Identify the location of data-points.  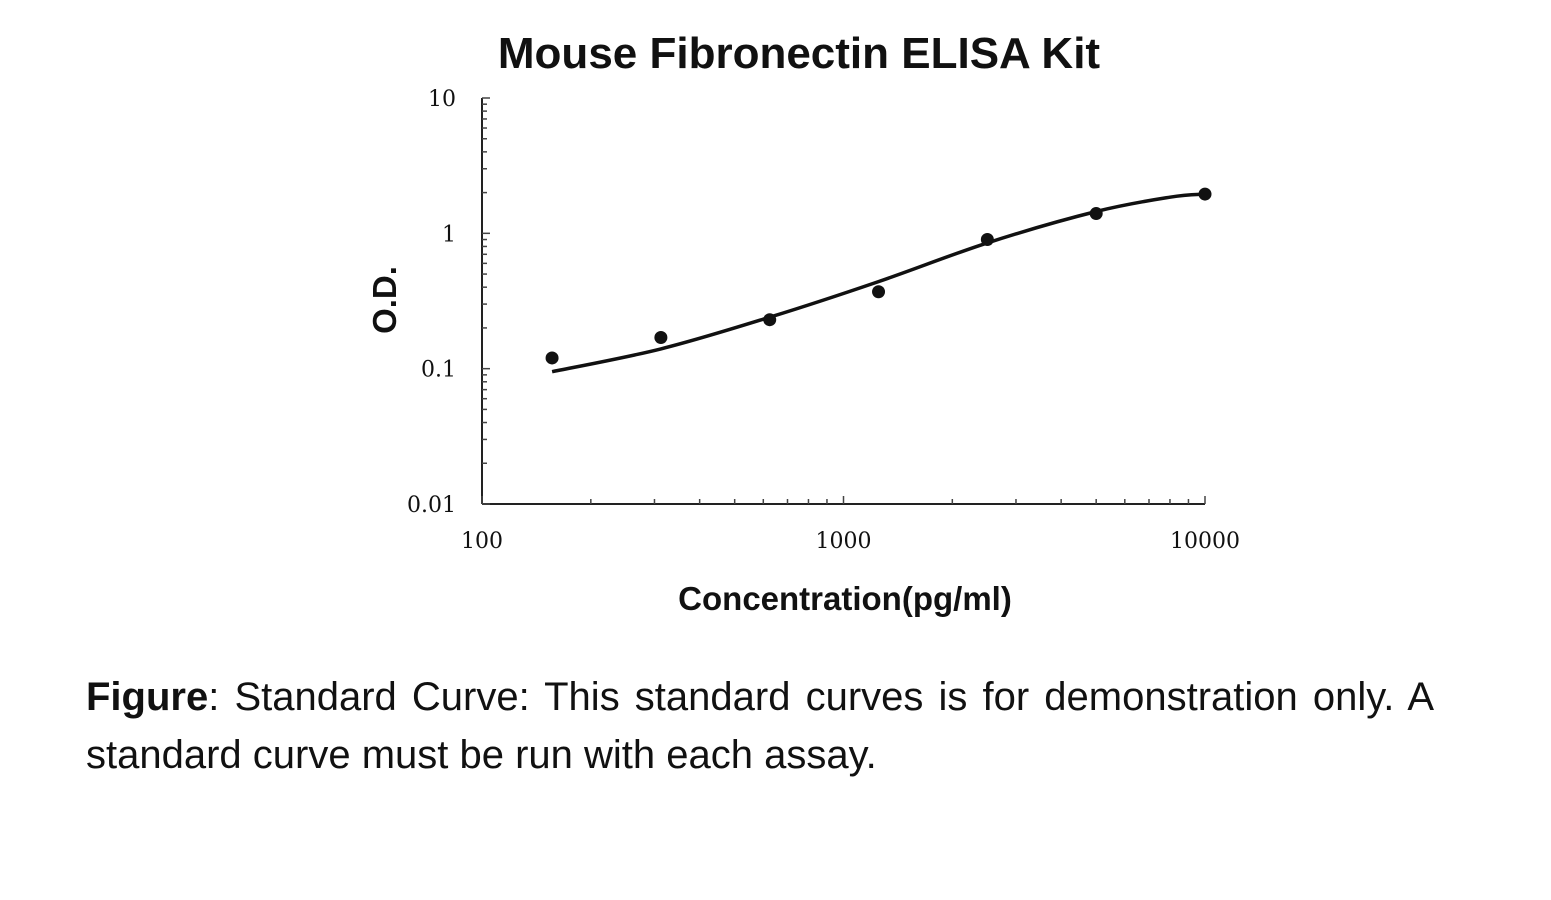
(878, 276).